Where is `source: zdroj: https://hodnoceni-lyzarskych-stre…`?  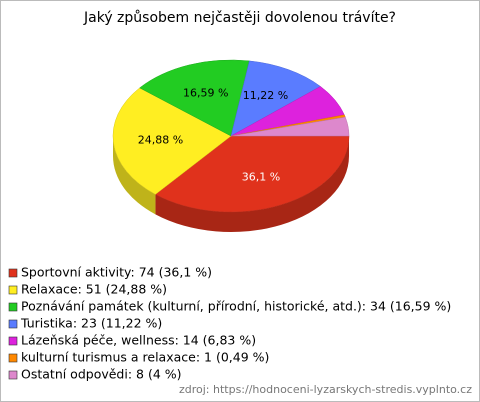
source: zdroj: https://hodnoceni-lyzarskych-stre… is located at coordinates (325, 389).